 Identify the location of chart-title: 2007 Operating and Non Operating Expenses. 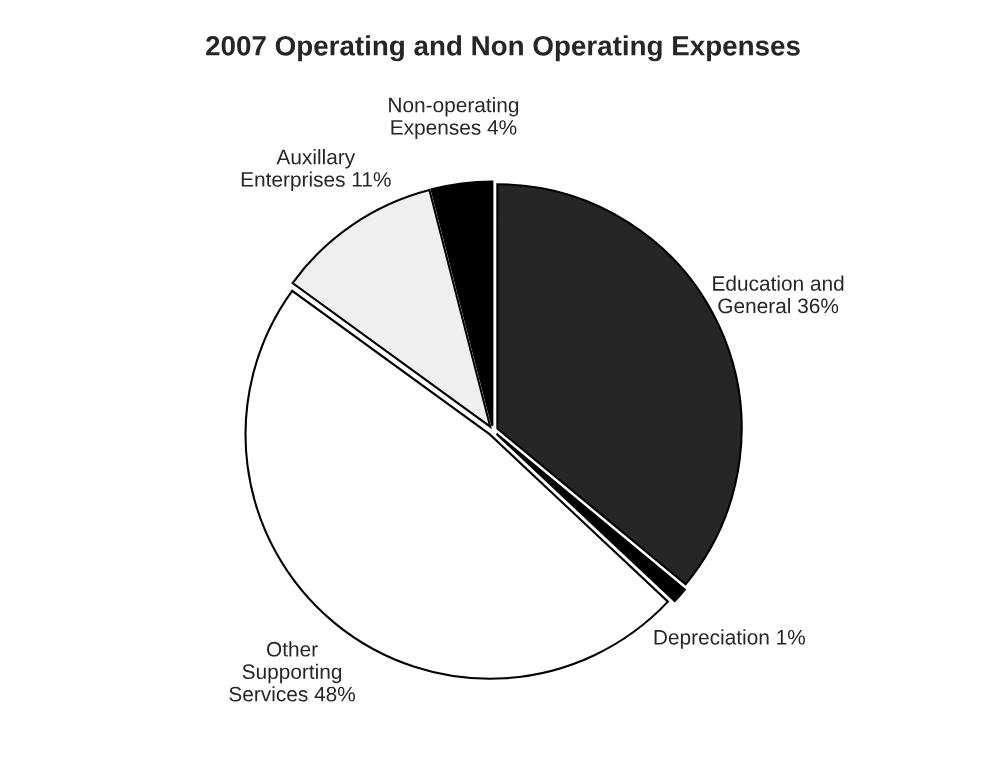
(503, 48).